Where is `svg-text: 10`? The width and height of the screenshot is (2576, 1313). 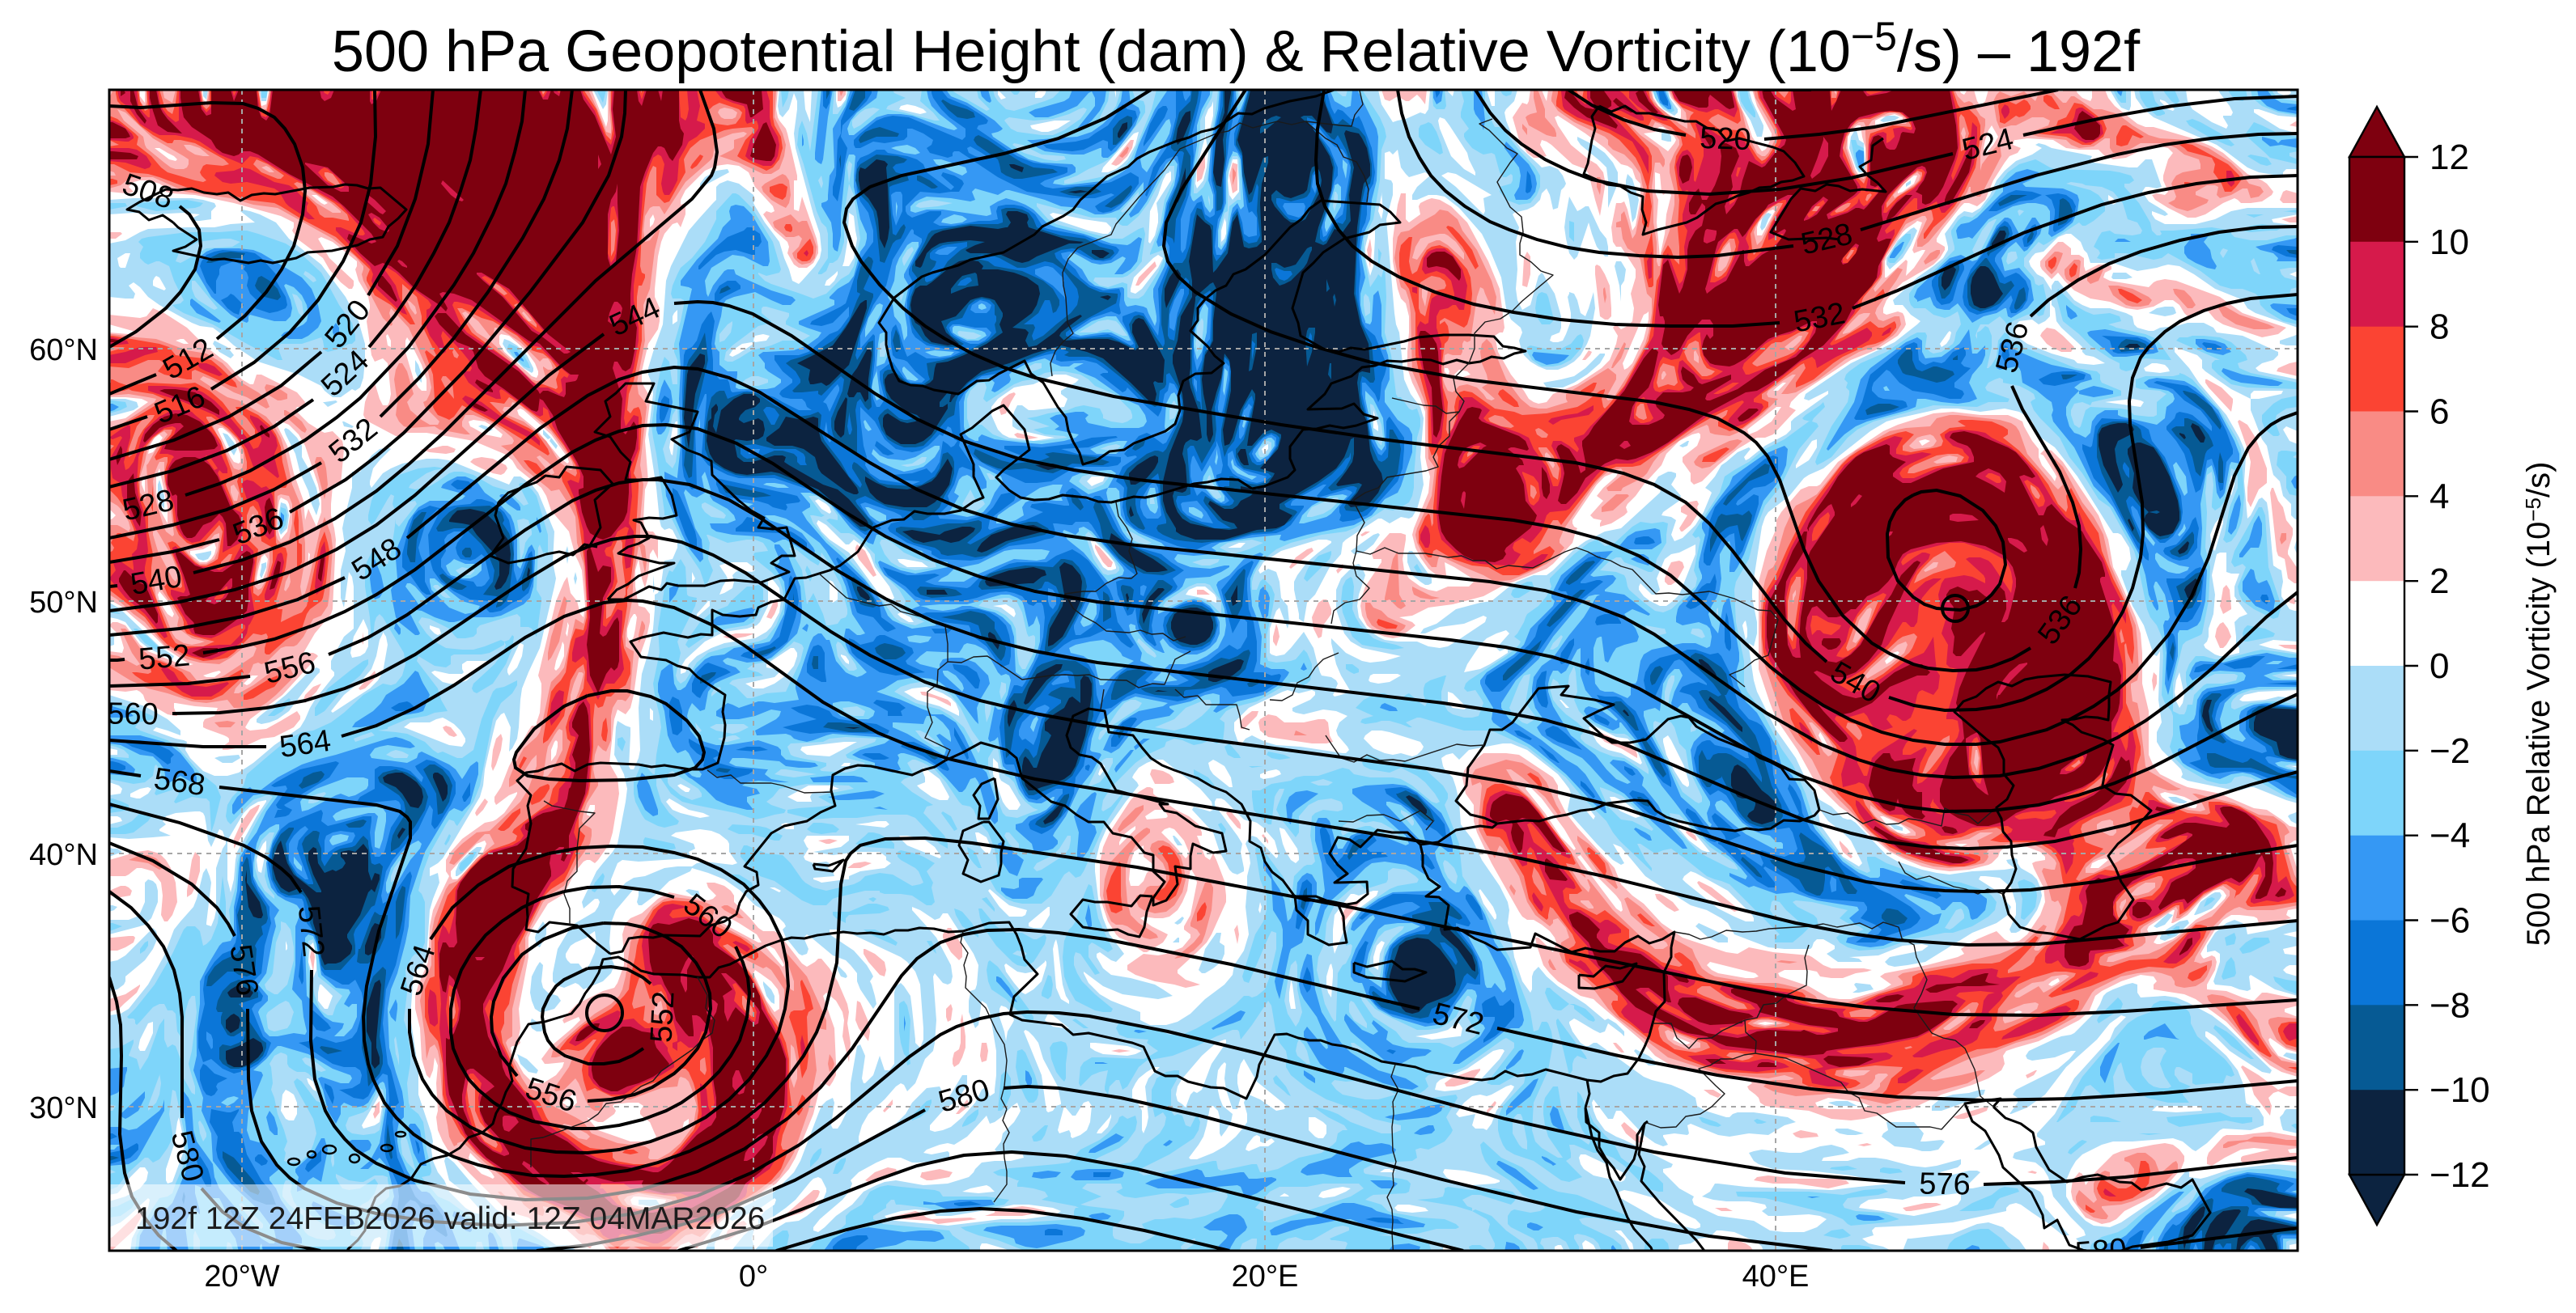 svg-text: 10 is located at coordinates (2449, 242).